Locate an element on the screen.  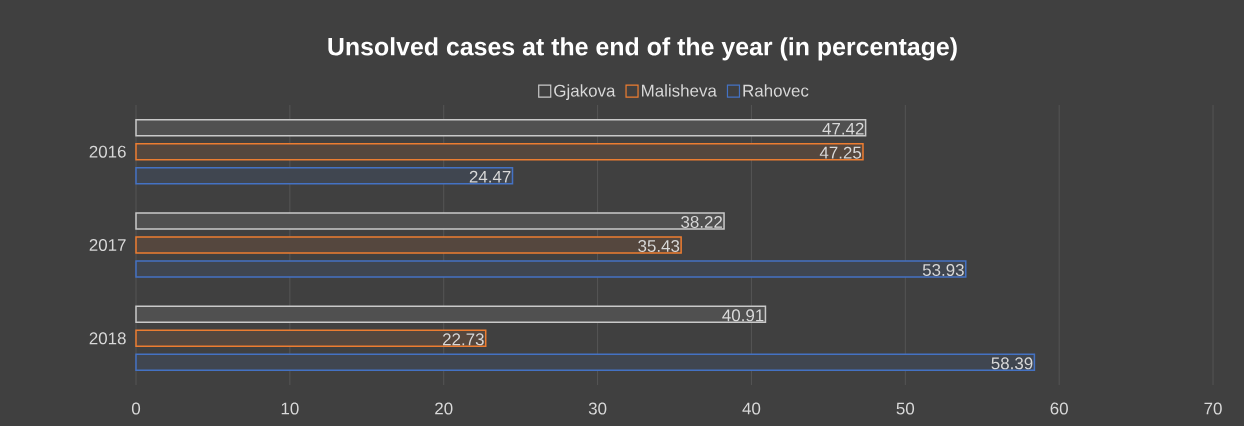
x-tick-label: 40 is located at coordinates (751, 408).